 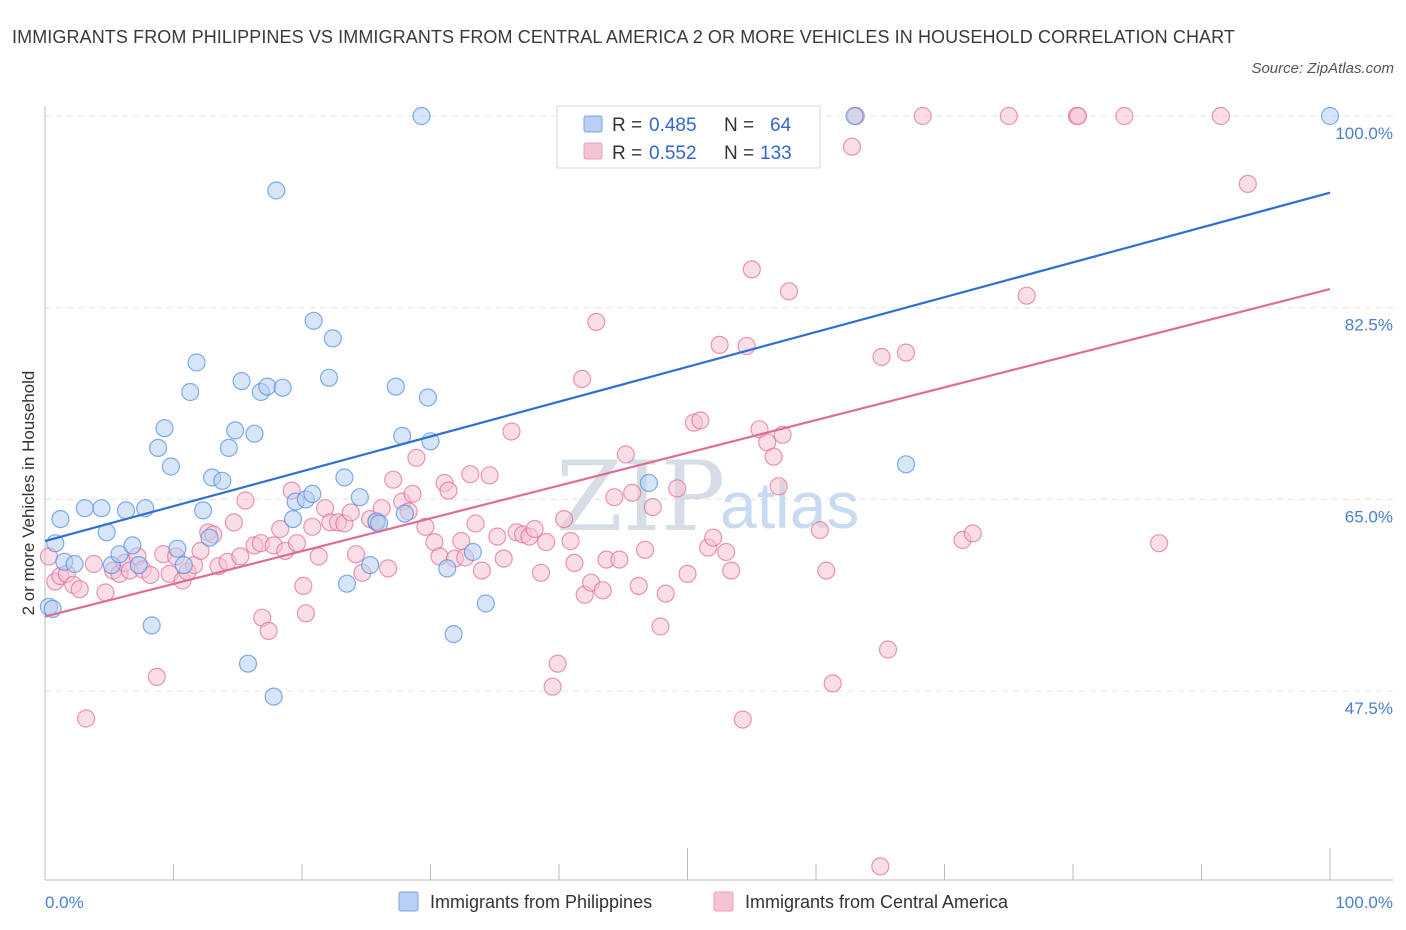 I want to click on source-label: Source: ZipAtlas.com, so click(x=1322, y=68).